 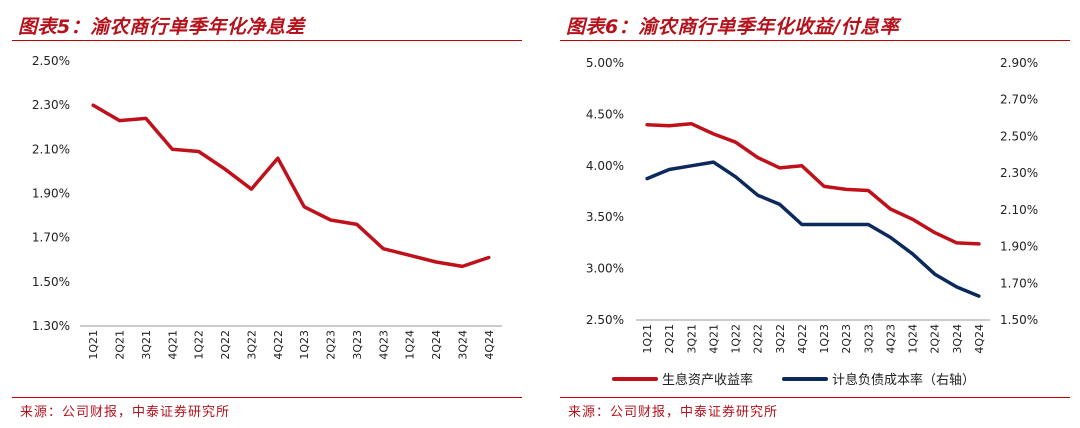 What do you see at coordinates (605, 320) in the screenshot?
I see `y-left-tick-label: 2.50%` at bounding box center [605, 320].